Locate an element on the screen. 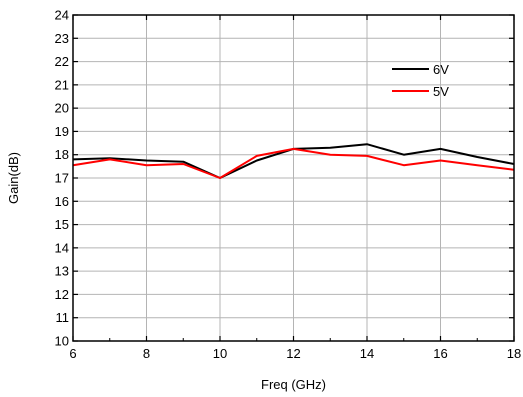 Image resolution: width=523 pixels, height=397 pixels. y-tick-label: 14 is located at coordinates (62, 247).